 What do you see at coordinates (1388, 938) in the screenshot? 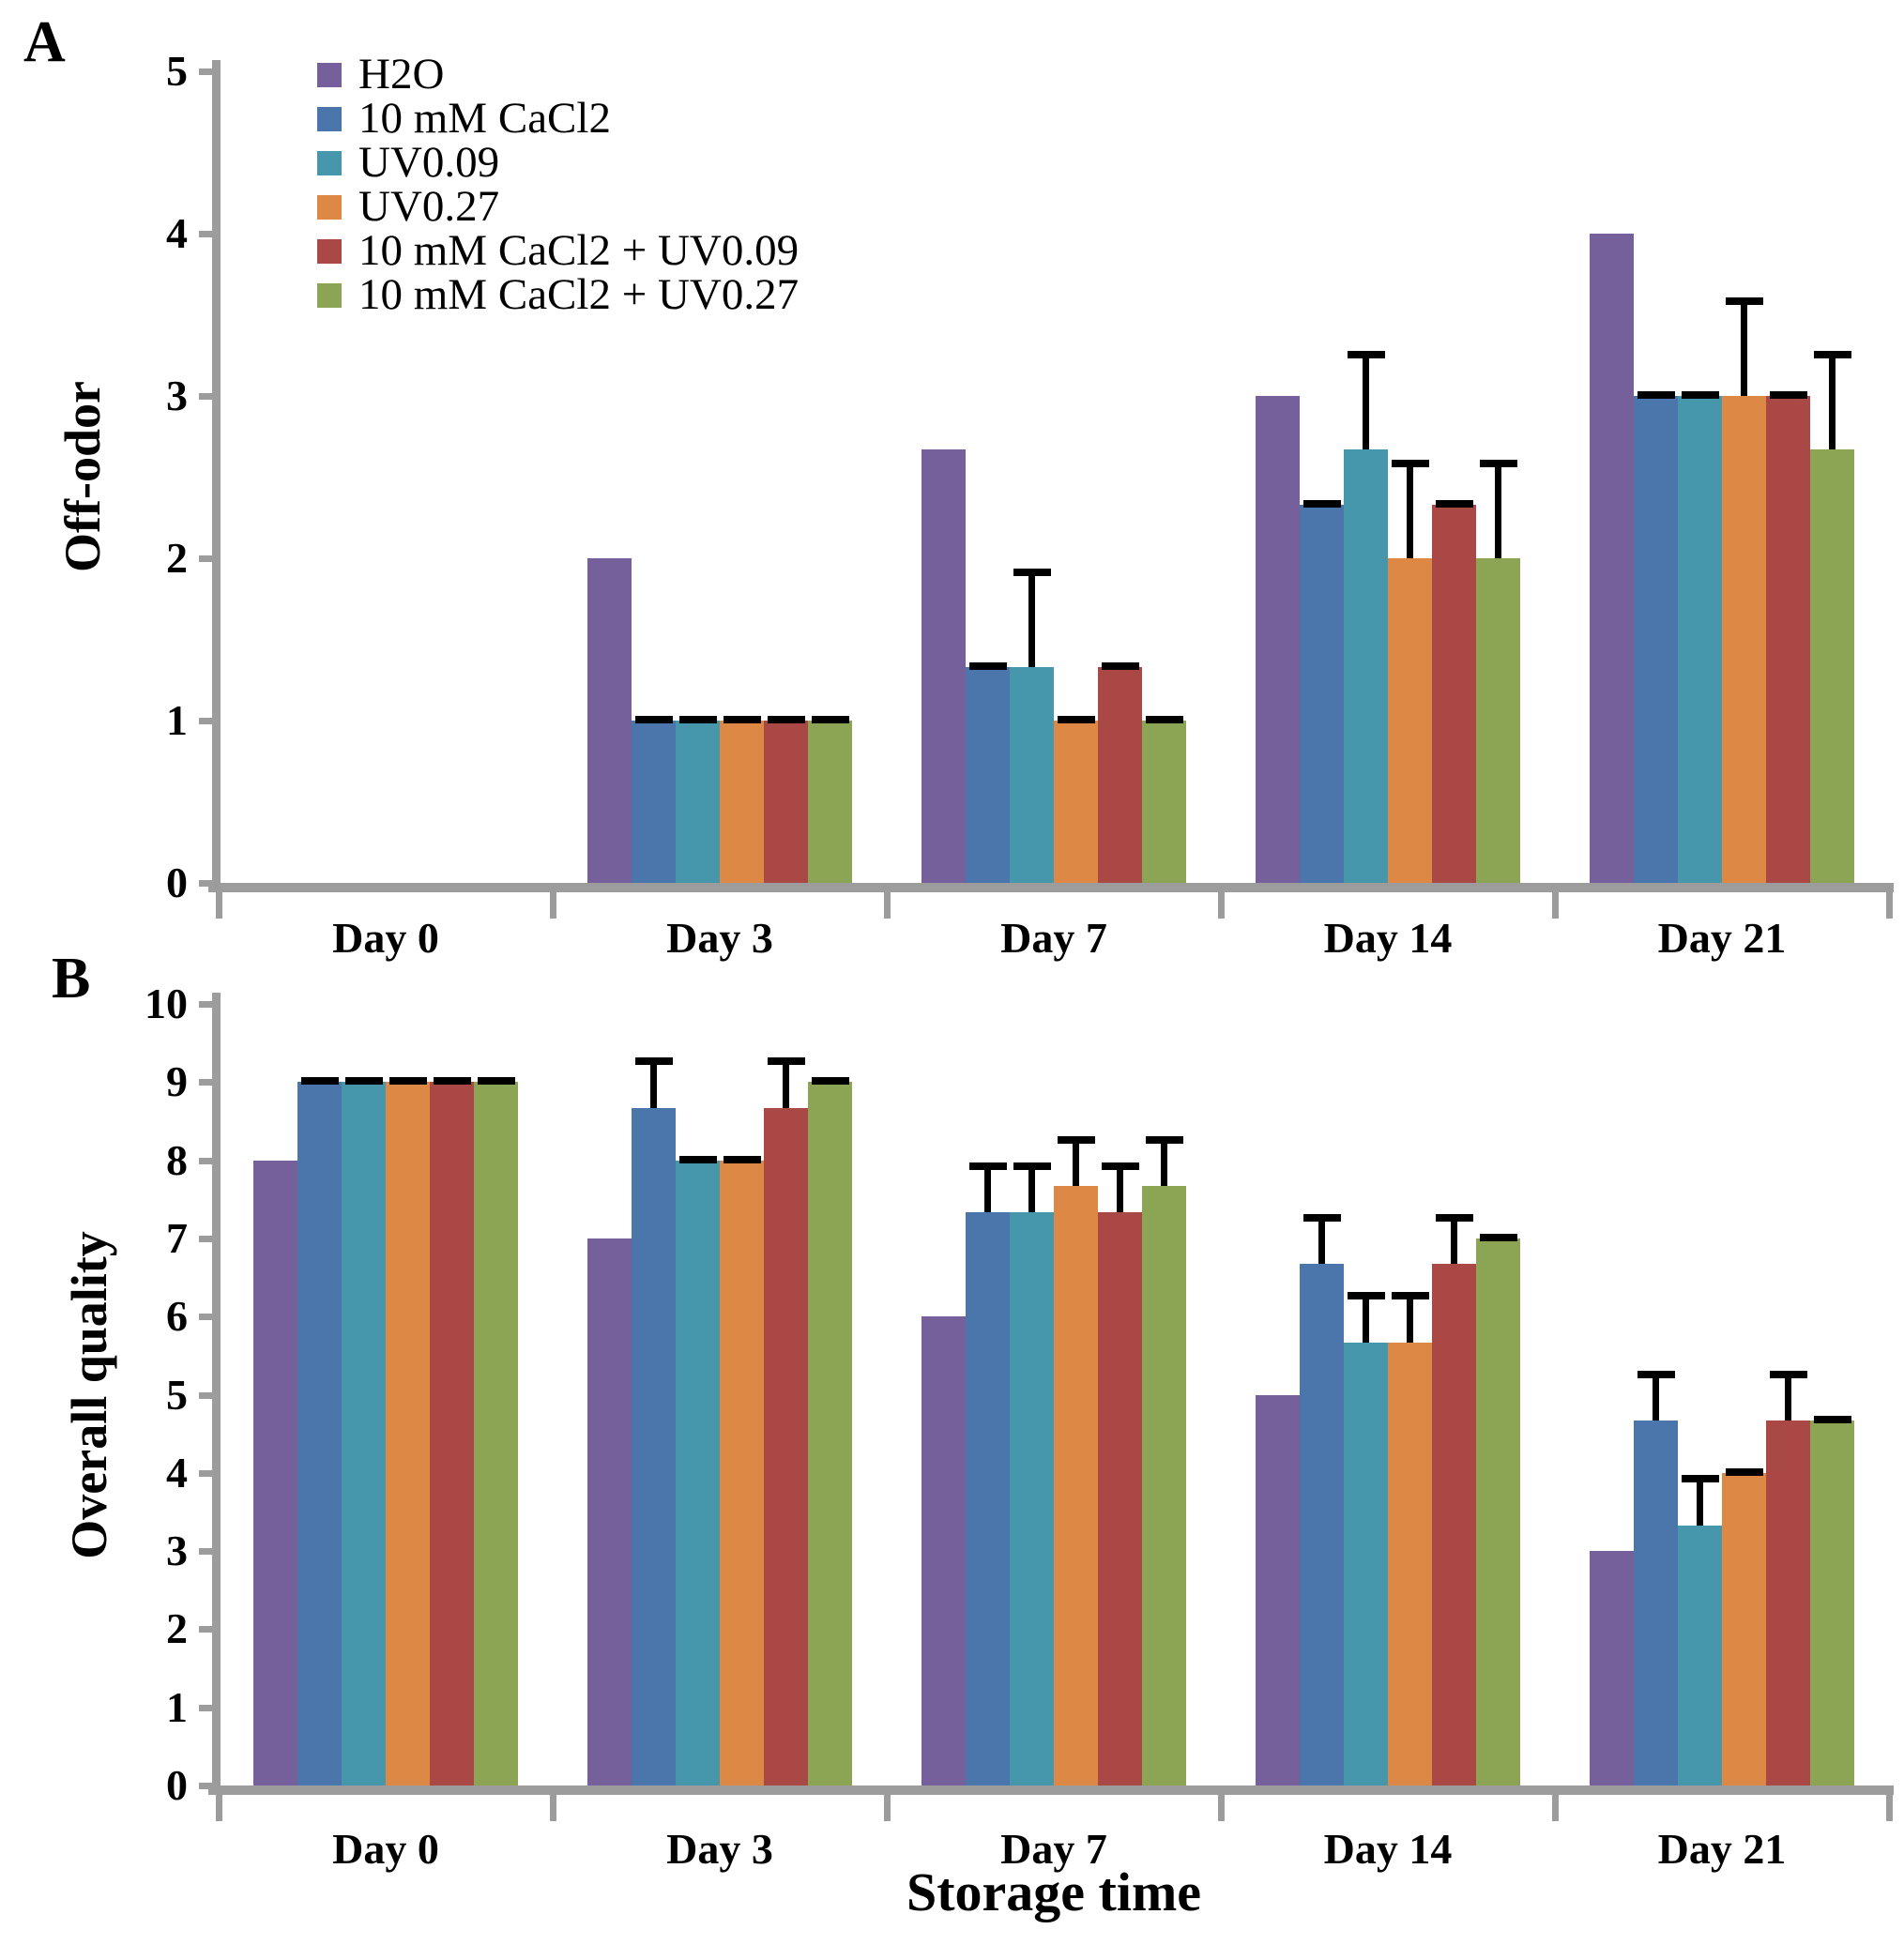
I see `x-category-label: Day 14` at bounding box center [1388, 938].